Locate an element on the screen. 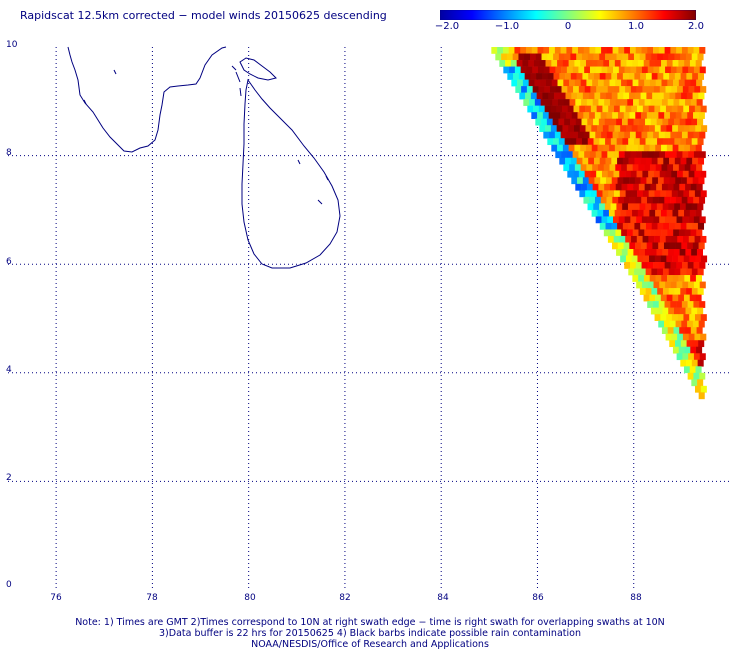  colorbar-label-zero: 0 is located at coordinates (568, 26).